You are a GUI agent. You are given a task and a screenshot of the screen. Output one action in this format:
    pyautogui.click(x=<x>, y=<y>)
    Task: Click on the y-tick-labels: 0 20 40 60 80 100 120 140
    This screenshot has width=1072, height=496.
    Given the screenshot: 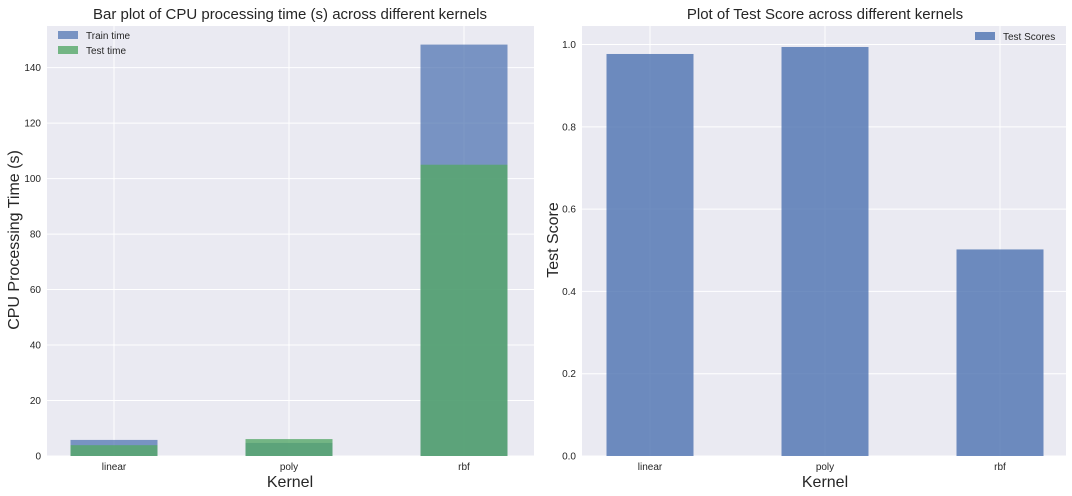 What is the action you would take?
    pyautogui.click(x=32, y=262)
    